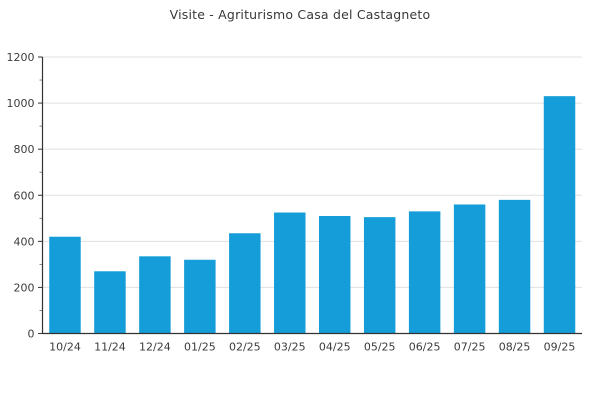 The image size is (600, 400). Describe the element at coordinates (380, 347) in the screenshot. I see `x-tick-label: 05/25` at that location.